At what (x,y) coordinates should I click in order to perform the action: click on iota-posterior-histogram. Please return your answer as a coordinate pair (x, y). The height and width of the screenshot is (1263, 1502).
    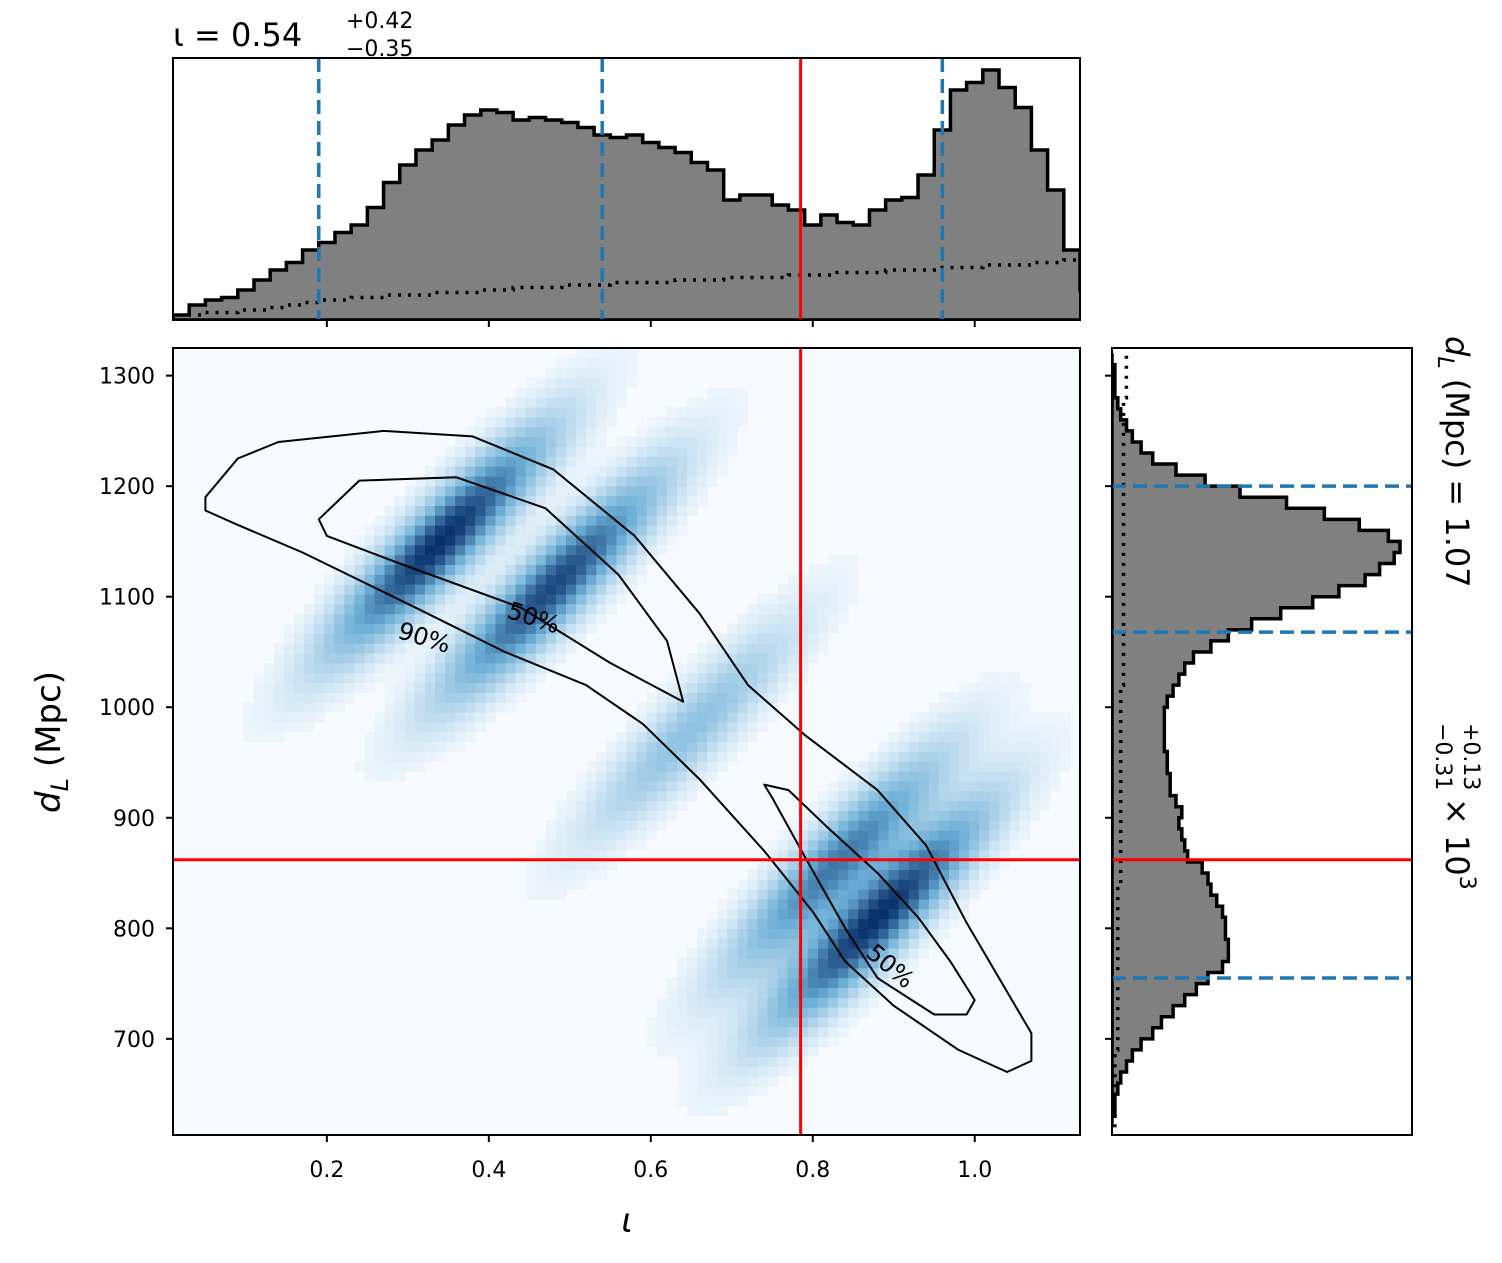
    Looking at the image, I should click on (691, 195).